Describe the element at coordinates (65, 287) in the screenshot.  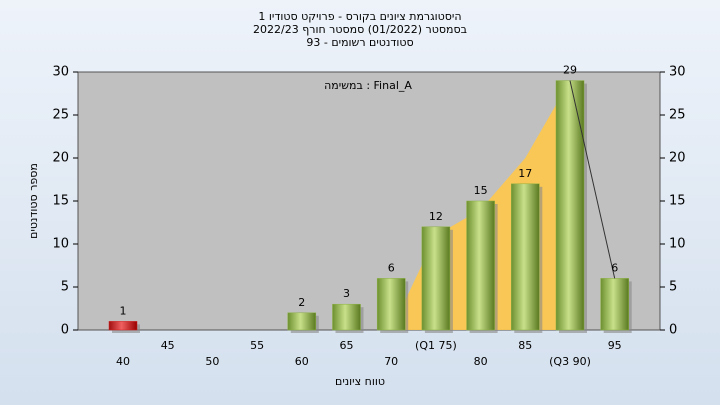
I see `y-tick-label: 5` at that location.